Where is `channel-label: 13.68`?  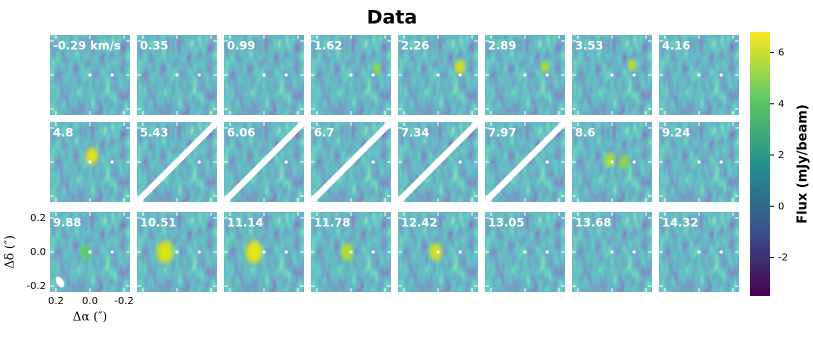
channel-label: 13.68 is located at coordinates (593, 223).